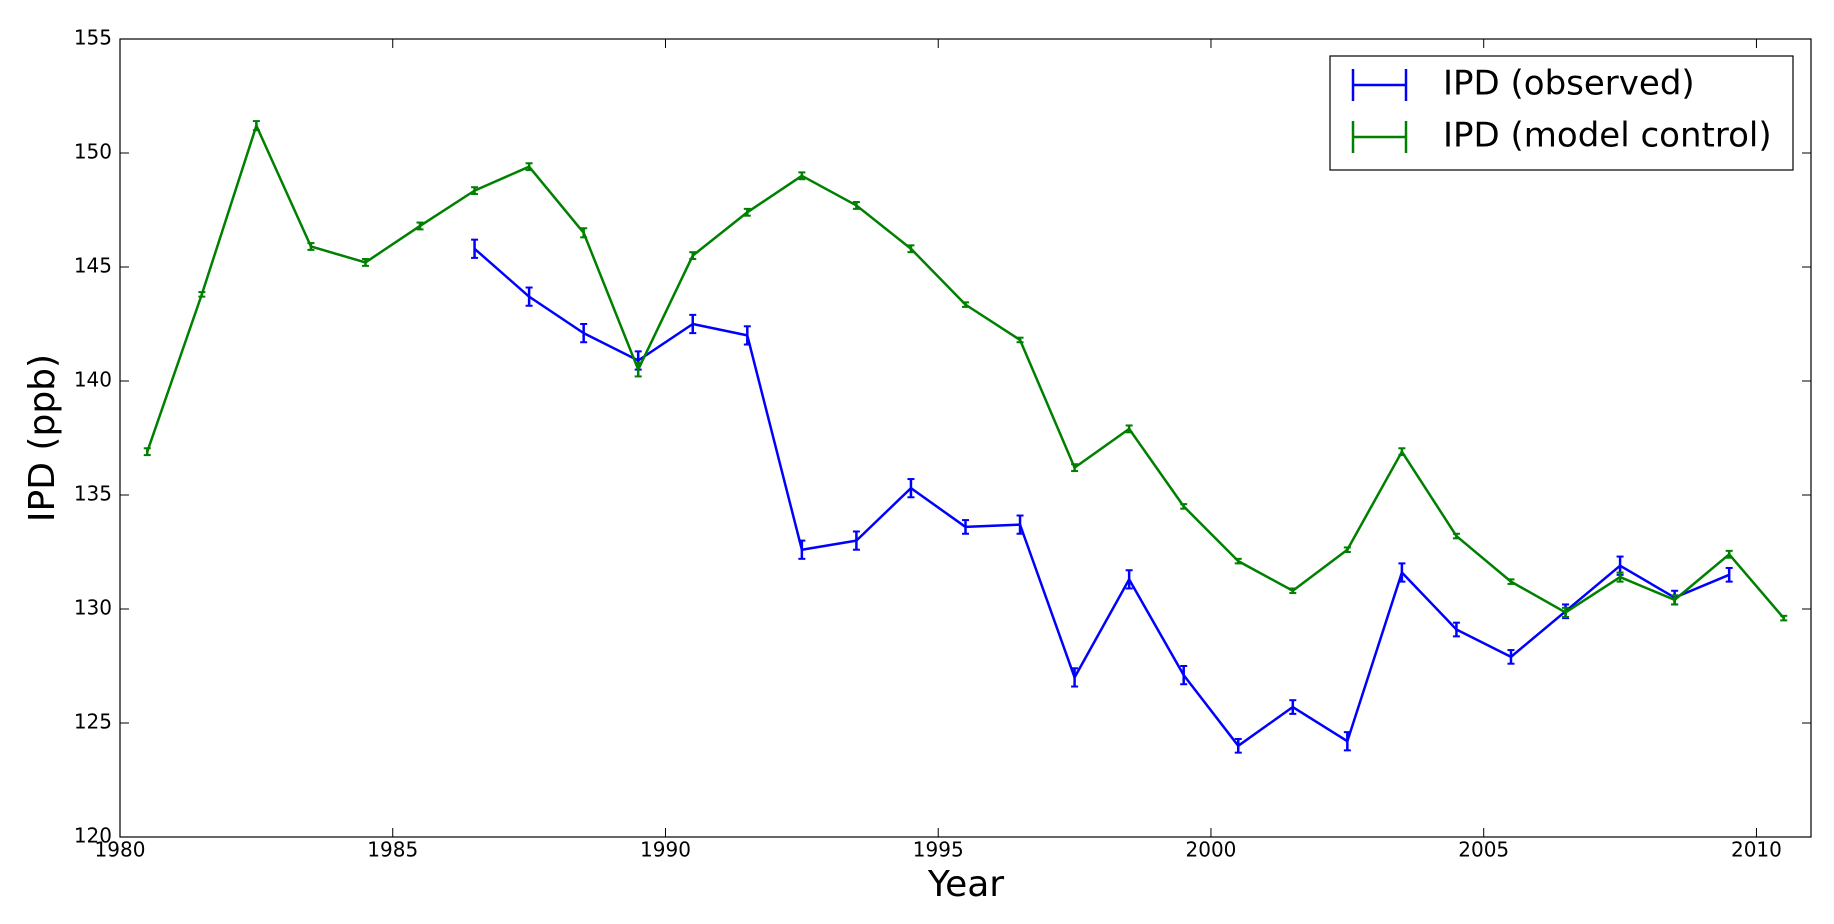 This screenshot has height=924, width=1834. I want to click on y-tick-label: 130, so click(93, 608).